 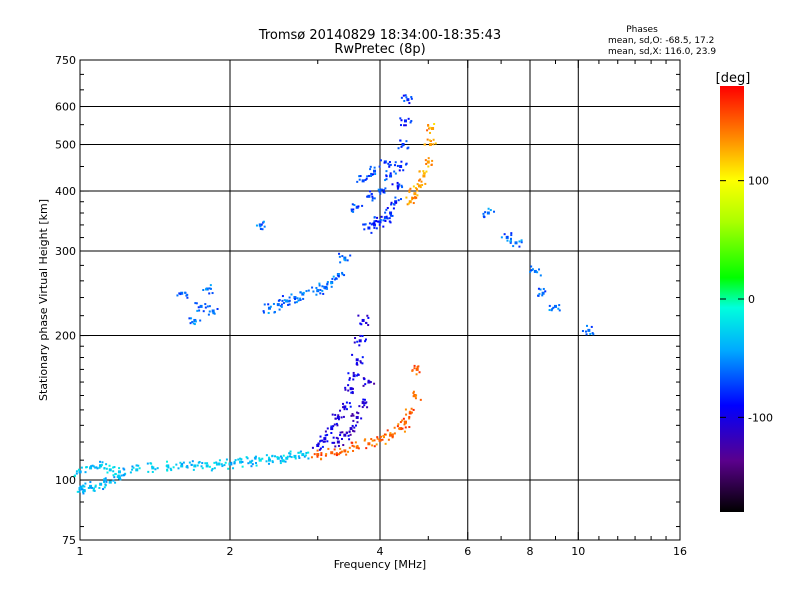 I want to click on y-tick-label: 100, so click(x=65, y=480).